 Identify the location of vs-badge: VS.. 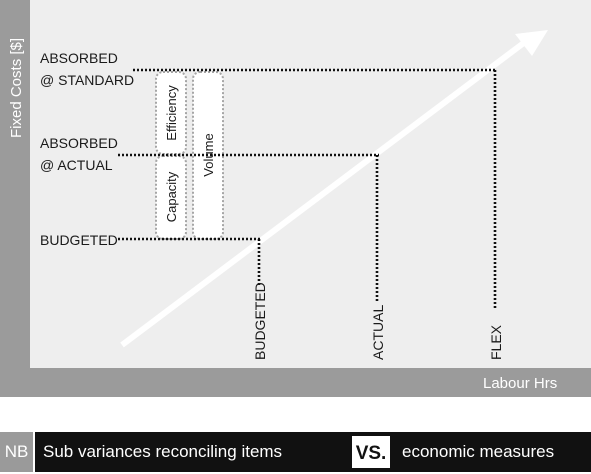
(371, 452).